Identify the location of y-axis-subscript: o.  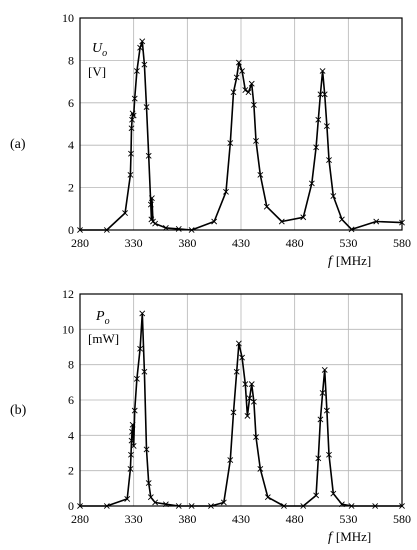
(104, 53).